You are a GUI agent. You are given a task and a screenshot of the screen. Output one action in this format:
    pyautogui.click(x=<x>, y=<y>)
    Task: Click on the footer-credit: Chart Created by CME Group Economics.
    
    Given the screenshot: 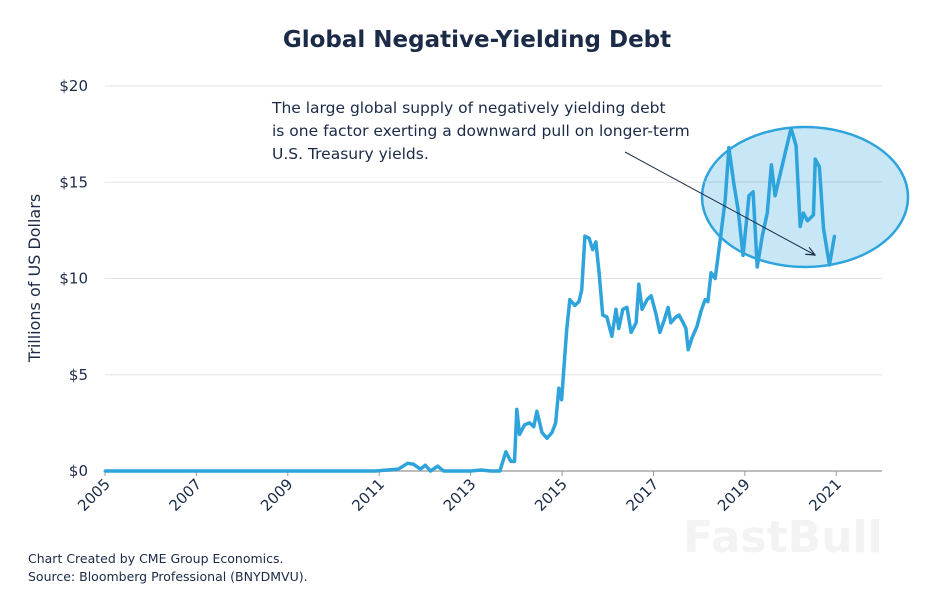 What is the action you would take?
    pyautogui.click(x=155, y=558)
    